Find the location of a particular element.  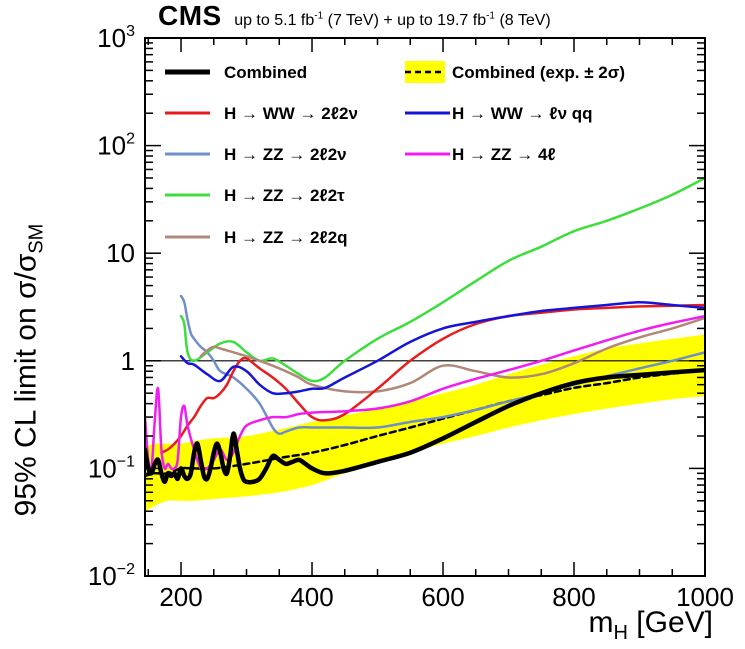

lumi-8tev-exponent: -1 is located at coordinates (490, 16).